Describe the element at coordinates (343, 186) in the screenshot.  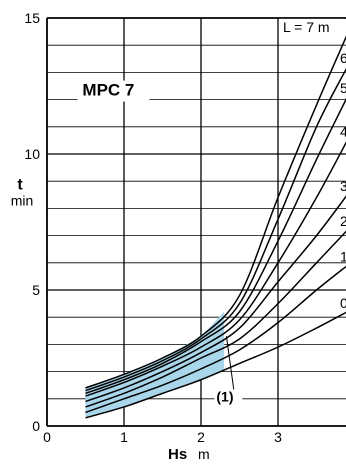
I see `curve-label: 3` at that location.